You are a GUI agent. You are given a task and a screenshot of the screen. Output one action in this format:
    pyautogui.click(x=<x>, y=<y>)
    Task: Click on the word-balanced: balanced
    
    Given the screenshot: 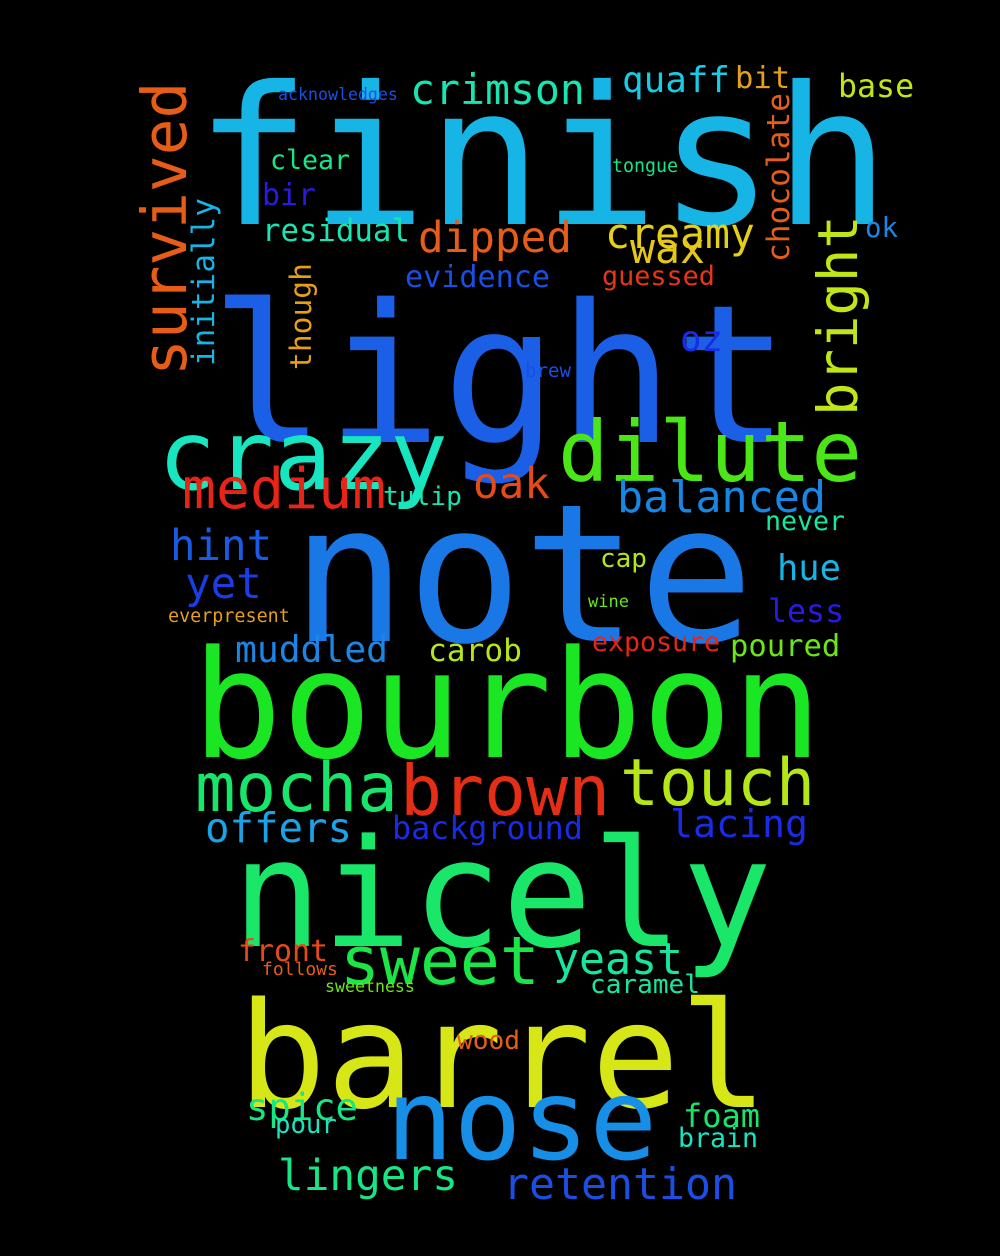 What is the action you would take?
    pyautogui.click(x=721, y=498)
    